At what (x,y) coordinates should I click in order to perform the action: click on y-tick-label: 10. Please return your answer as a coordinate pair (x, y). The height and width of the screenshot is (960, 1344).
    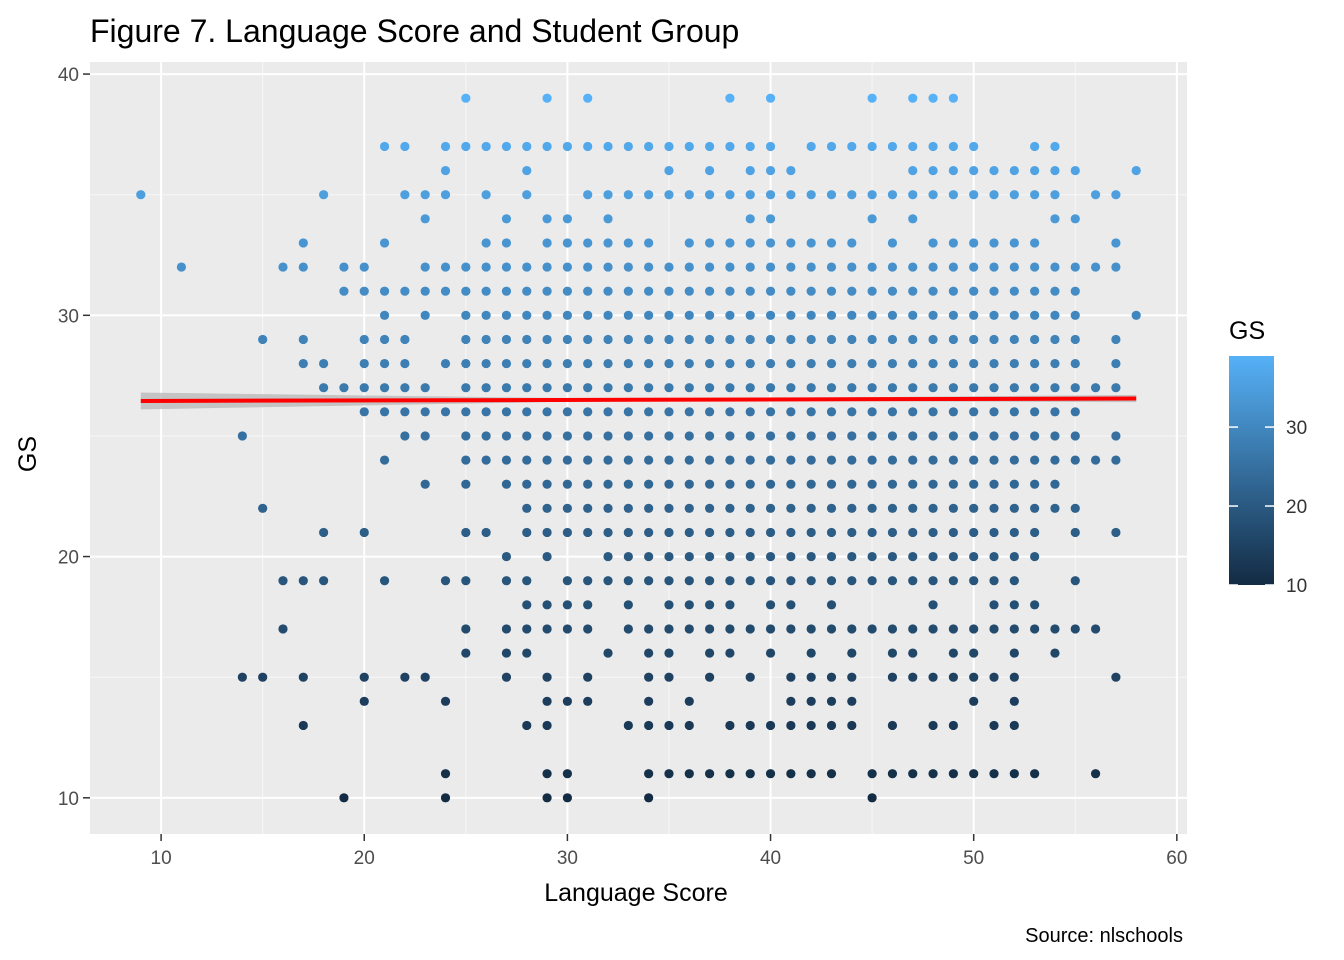
    Looking at the image, I should click on (68, 799).